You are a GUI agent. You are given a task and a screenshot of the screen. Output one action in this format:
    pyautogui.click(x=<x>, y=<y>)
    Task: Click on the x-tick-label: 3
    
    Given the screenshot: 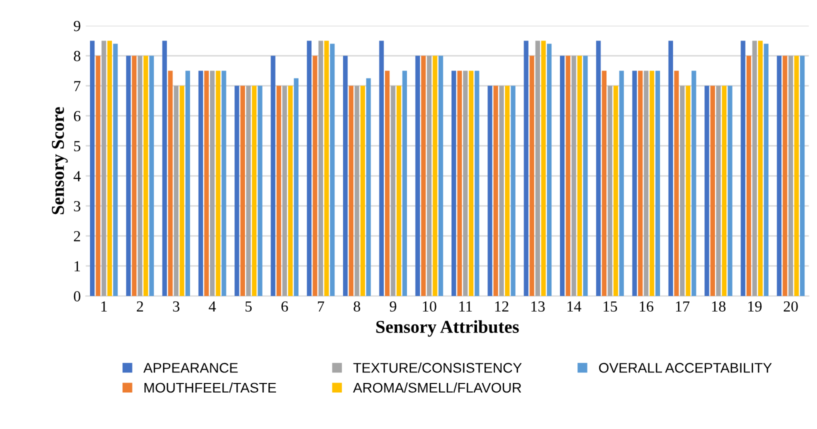 What is the action you would take?
    pyautogui.click(x=176, y=306)
    